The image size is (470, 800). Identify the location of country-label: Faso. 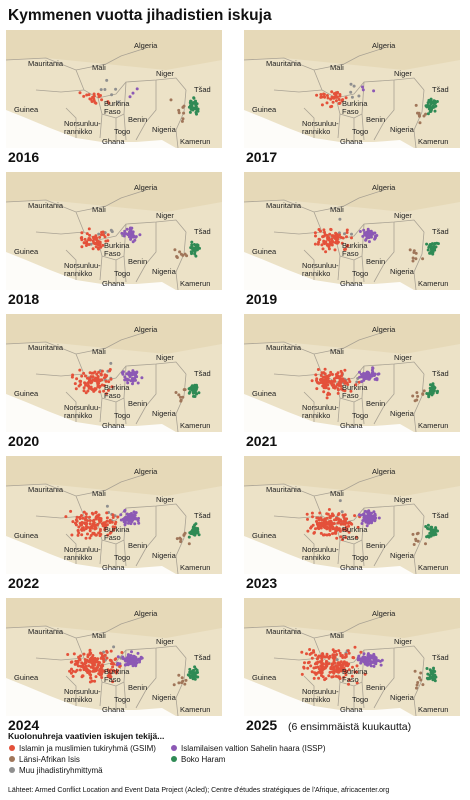
(112, 537).